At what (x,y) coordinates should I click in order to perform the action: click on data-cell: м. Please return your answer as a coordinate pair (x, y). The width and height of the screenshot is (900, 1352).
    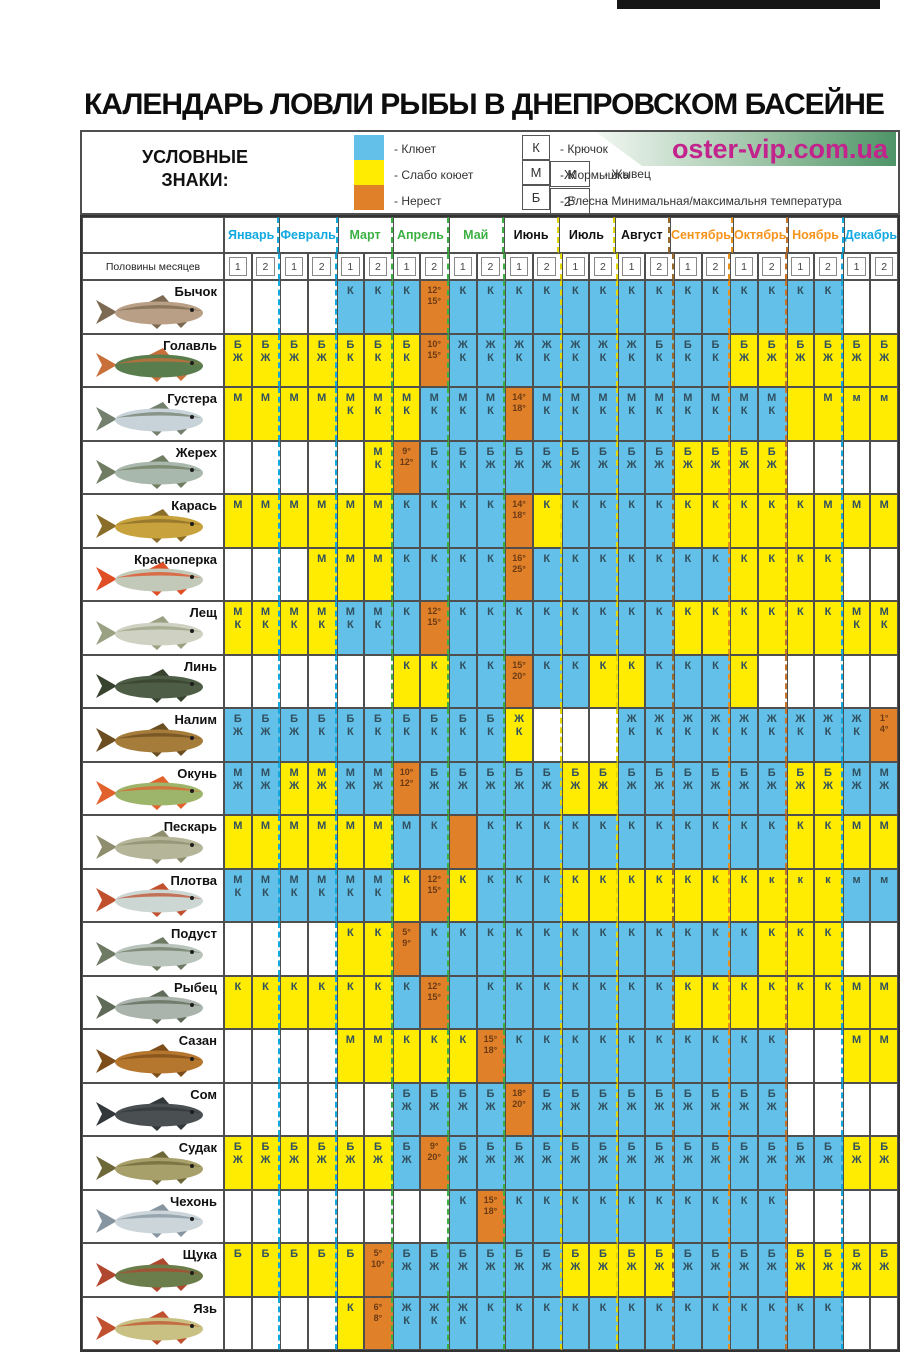
    Looking at the image, I should click on (884, 414).